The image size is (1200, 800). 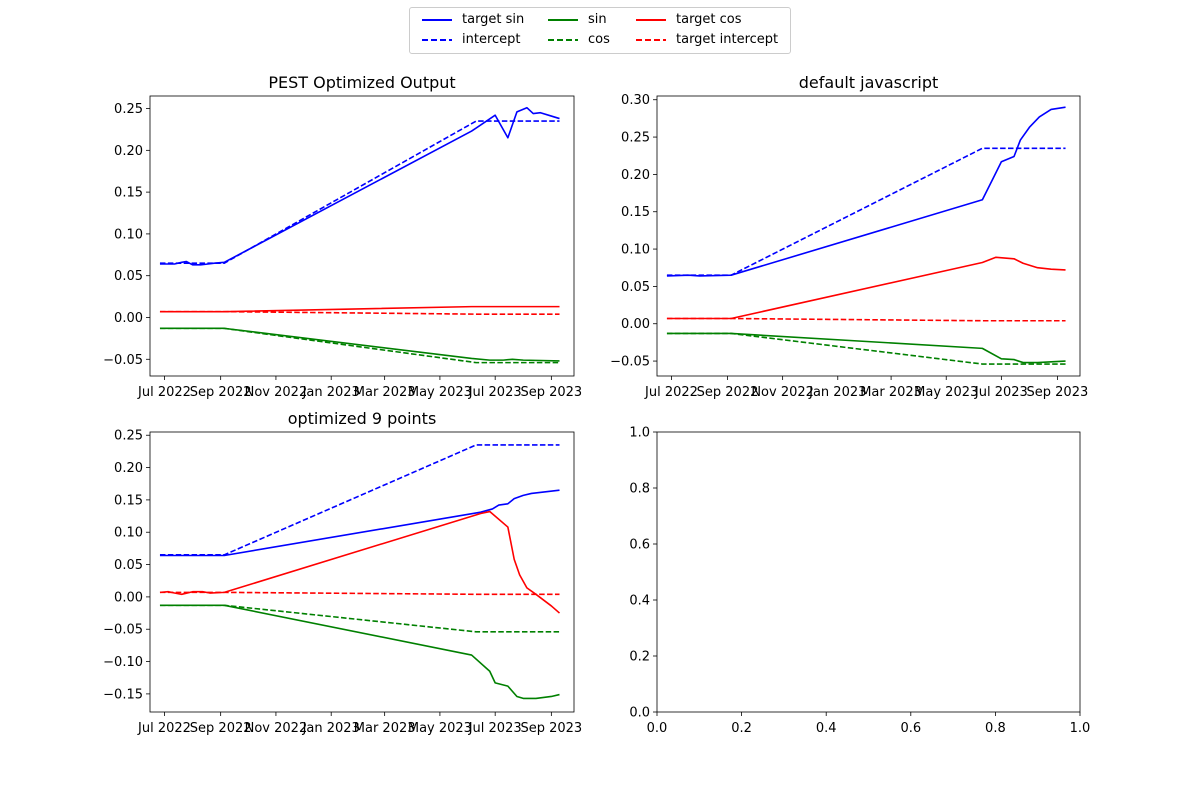 I want to click on legend-swatch-intercept, so click(x=437, y=40).